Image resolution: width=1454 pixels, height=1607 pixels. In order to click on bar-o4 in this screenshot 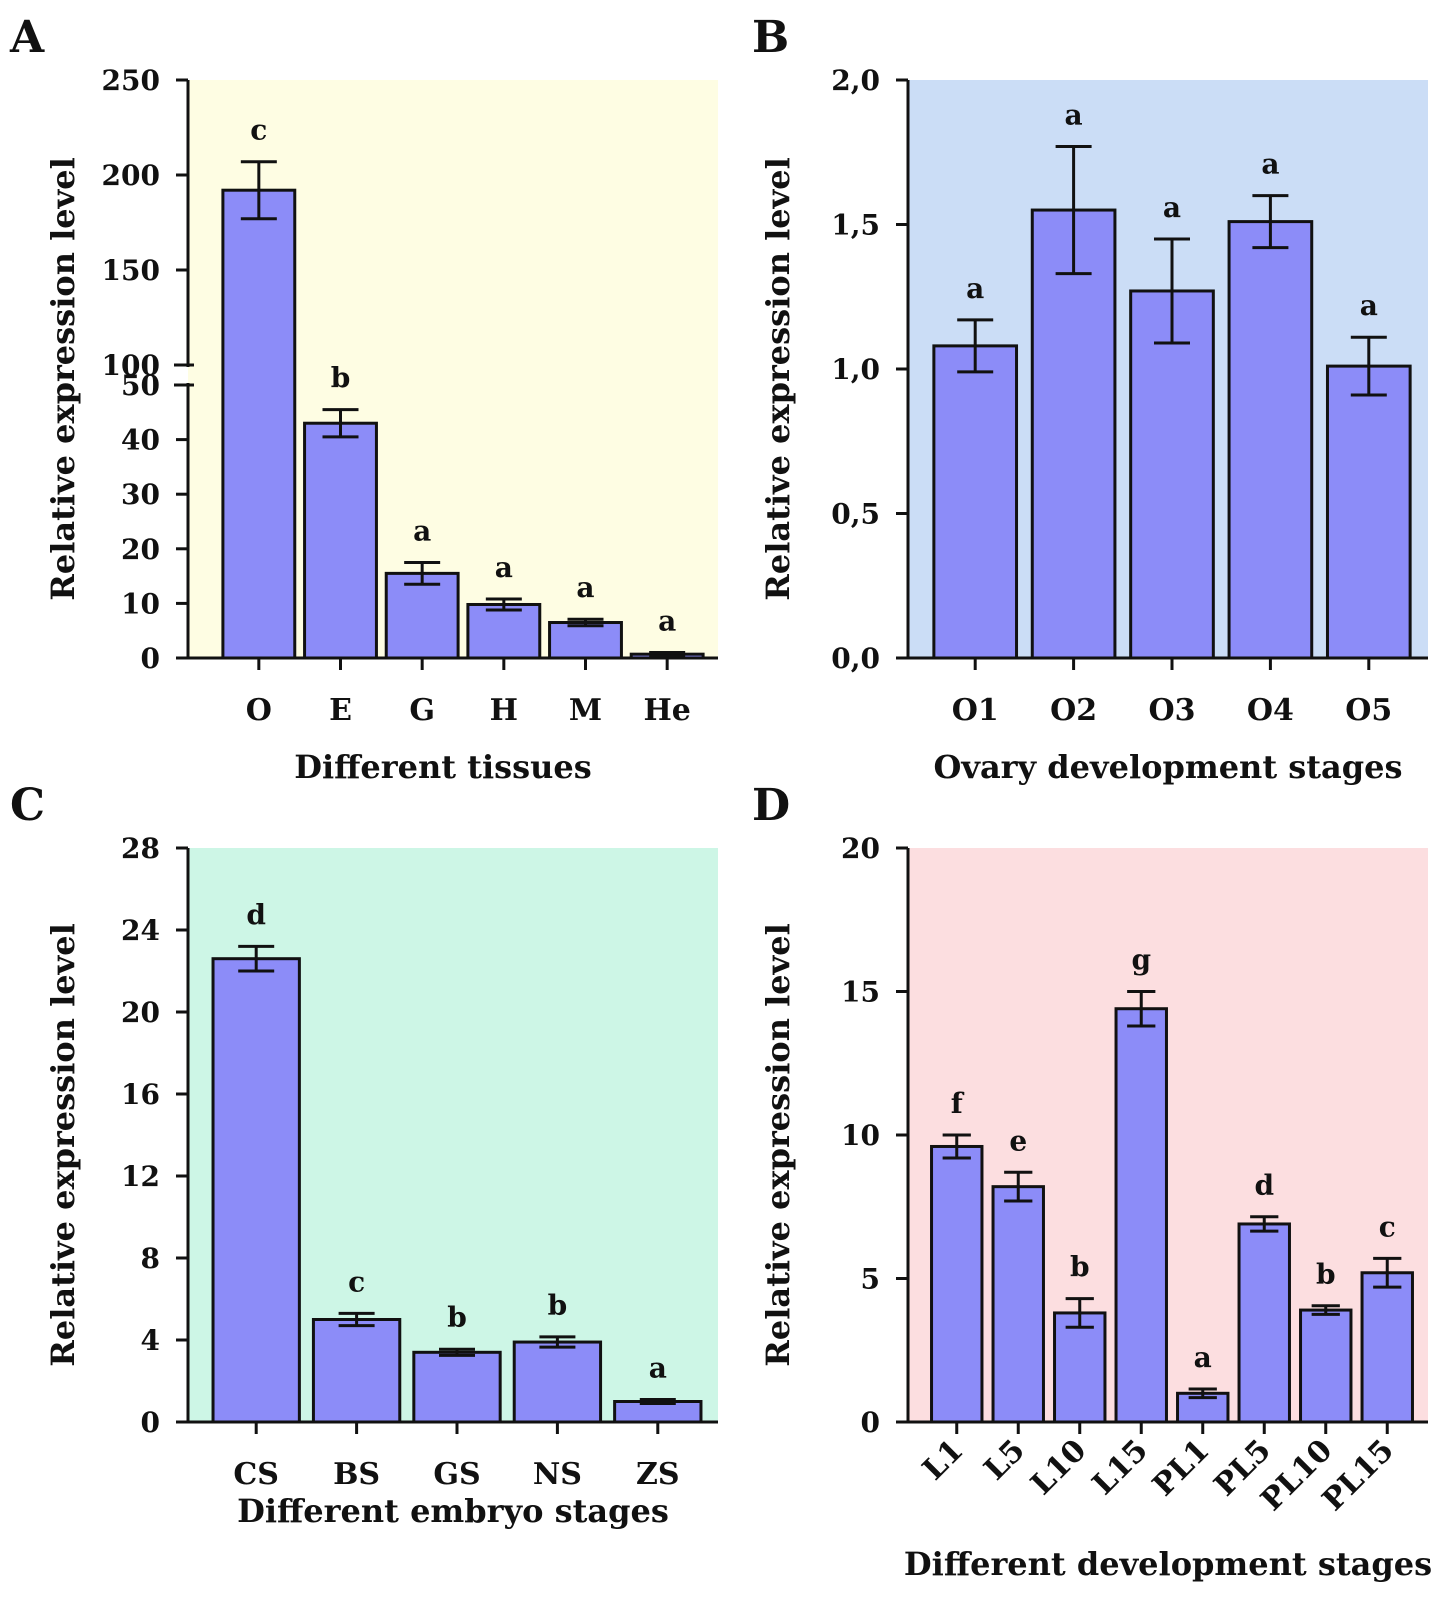, I will do `click(1270, 440)`.